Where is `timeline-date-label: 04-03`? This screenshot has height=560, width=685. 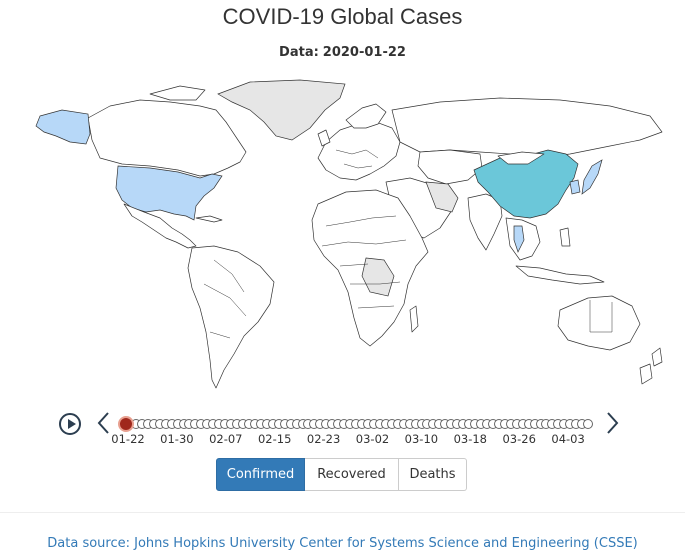
timeline-date-label: 04-03 is located at coordinates (568, 439).